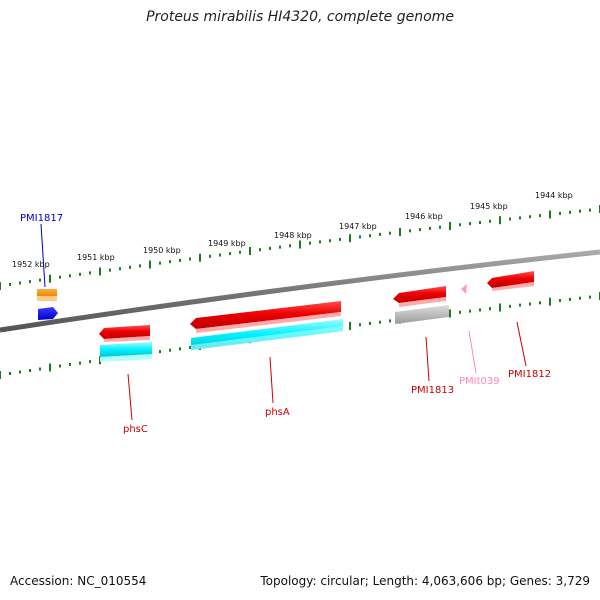 This screenshot has width=600, height=600. Describe the element at coordinates (422, 314) in the screenshot. I see `cds-PMI1813-block` at that location.